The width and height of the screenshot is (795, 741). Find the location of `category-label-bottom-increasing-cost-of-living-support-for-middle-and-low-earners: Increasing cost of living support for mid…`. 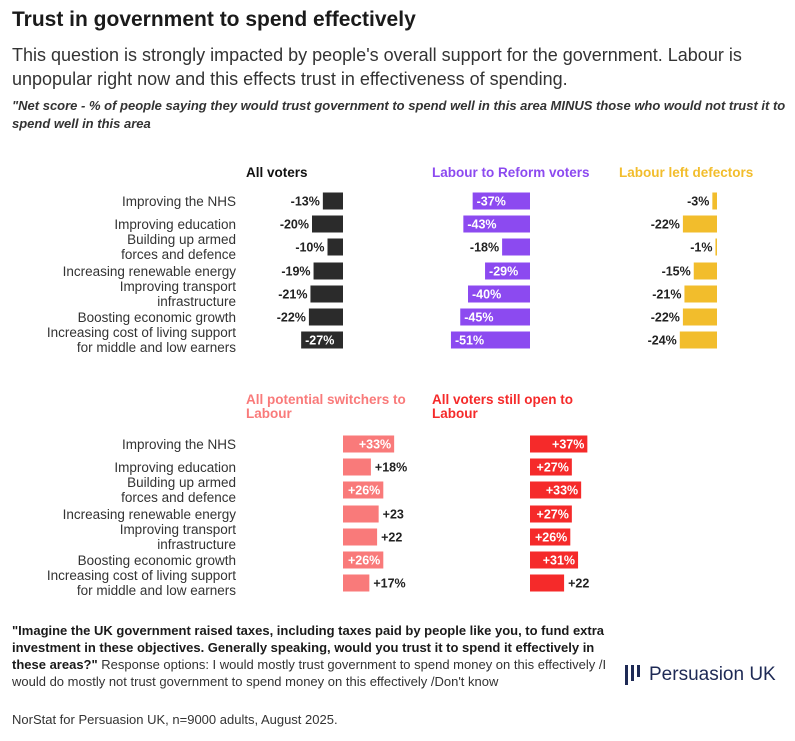

category-label-bottom-increasing-cost-of-living-support-for-middle-and-low-earners: Increasing cost of living support for mid… is located at coordinates (141, 583).